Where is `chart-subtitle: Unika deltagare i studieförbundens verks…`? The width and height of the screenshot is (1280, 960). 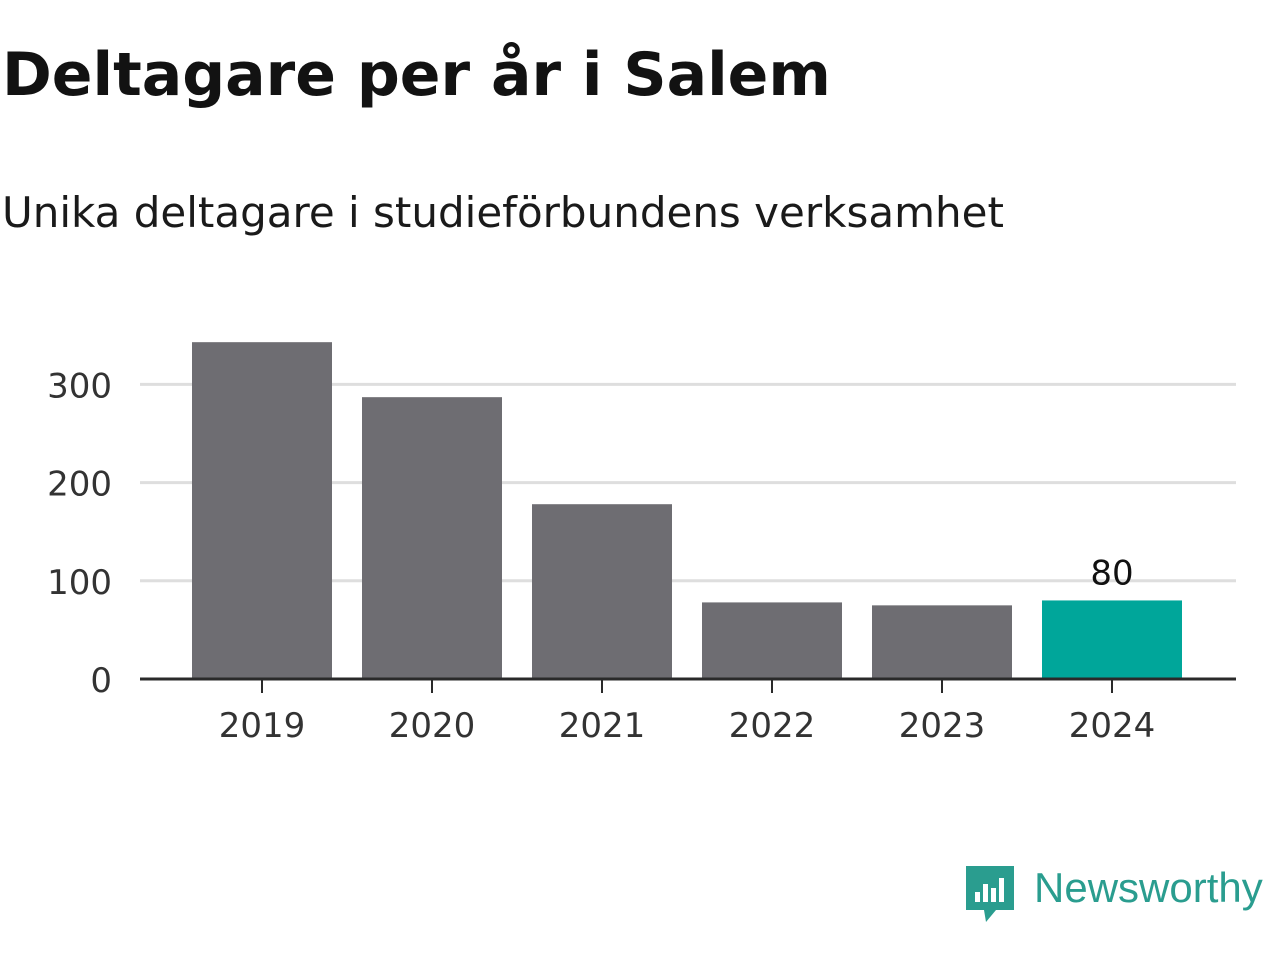 chart-subtitle: Unika deltagare i studieförbundens verks… is located at coordinates (503, 212).